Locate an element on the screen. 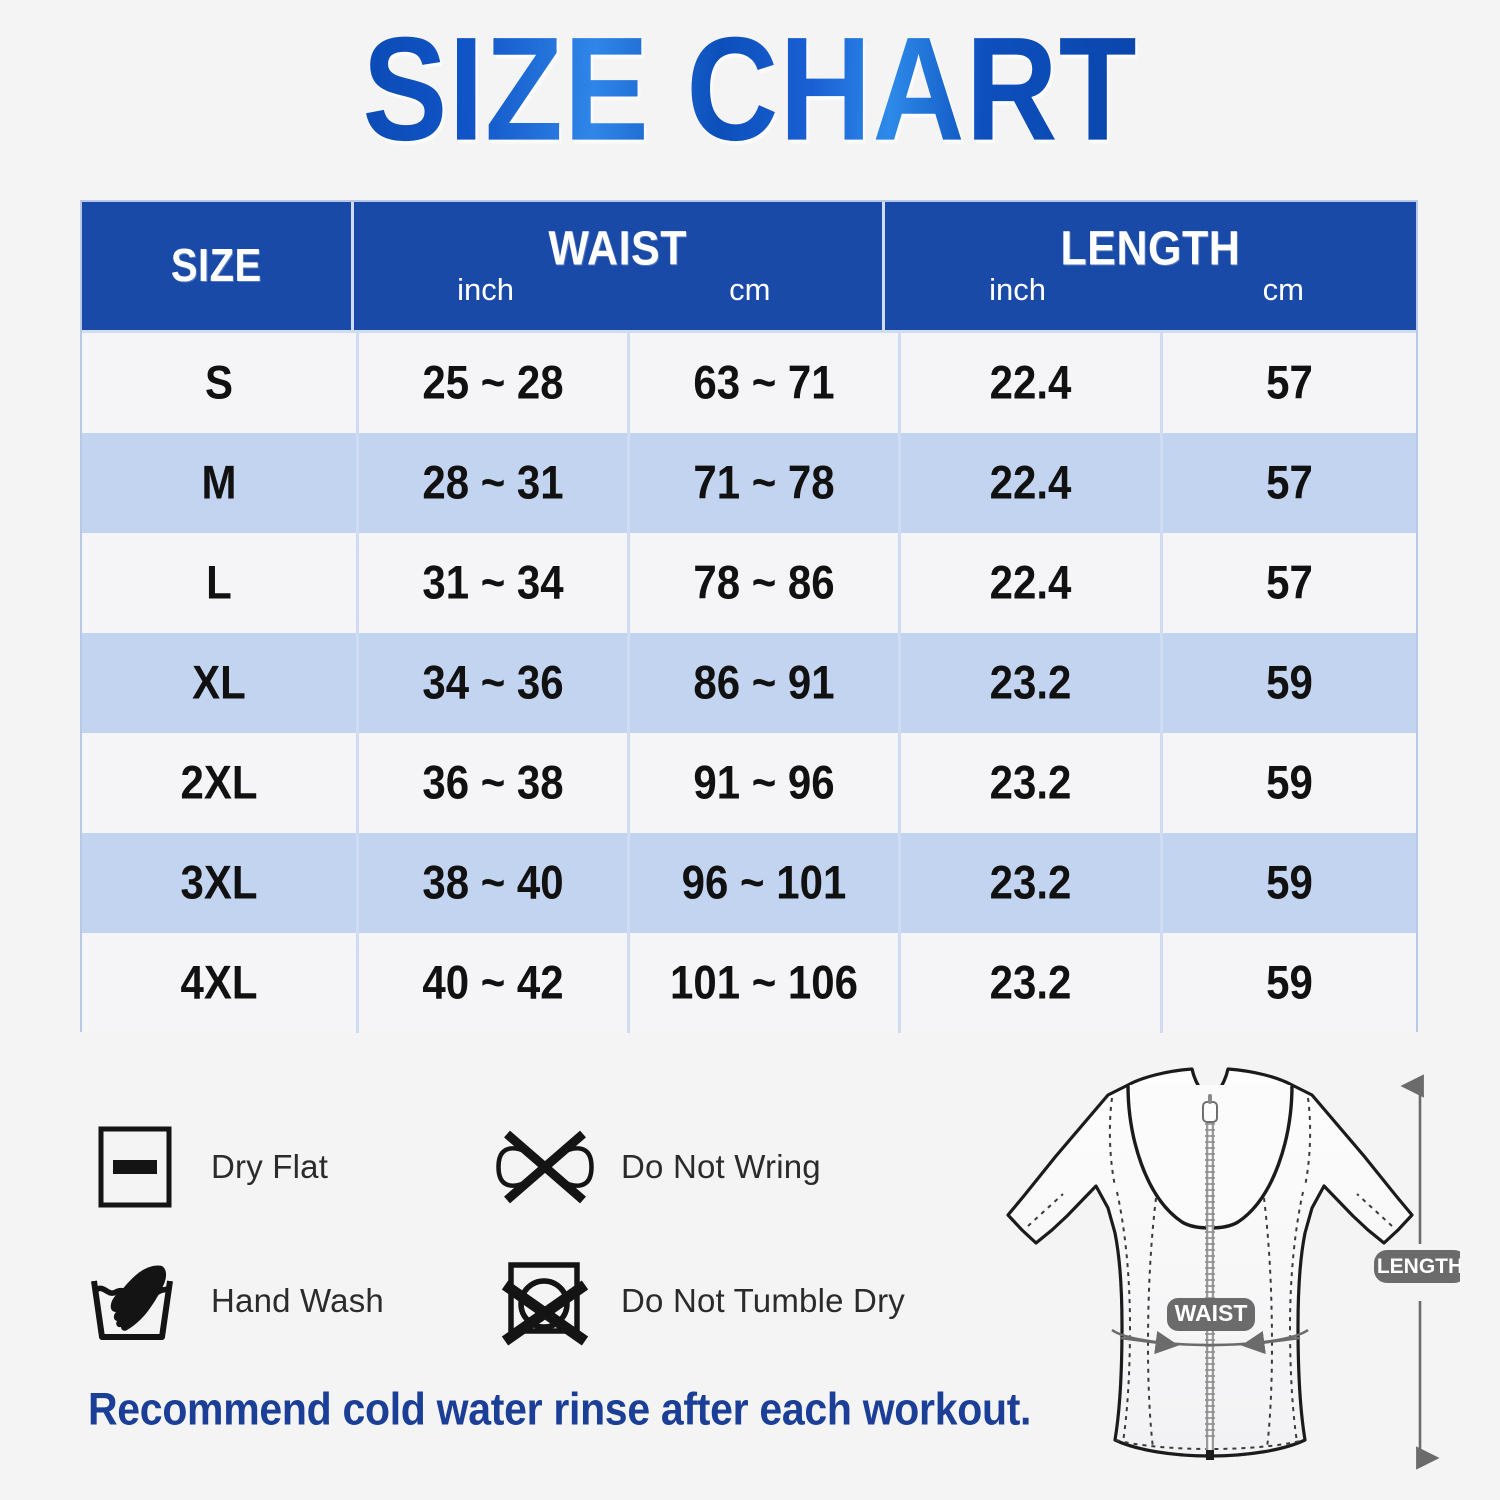 The width and height of the screenshot is (1500, 1500). table-row: 3XL 38 ~ 40 96 ~ 101 23.2 59 is located at coordinates (749, 883).